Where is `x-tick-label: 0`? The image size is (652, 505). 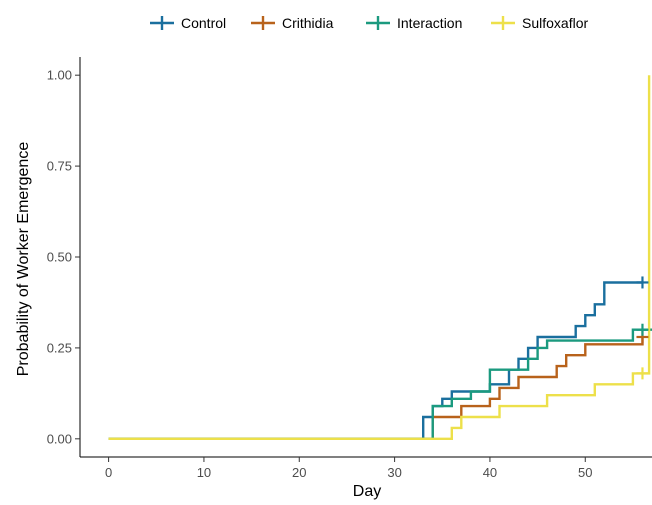 x-tick-label: 0 is located at coordinates (108, 472).